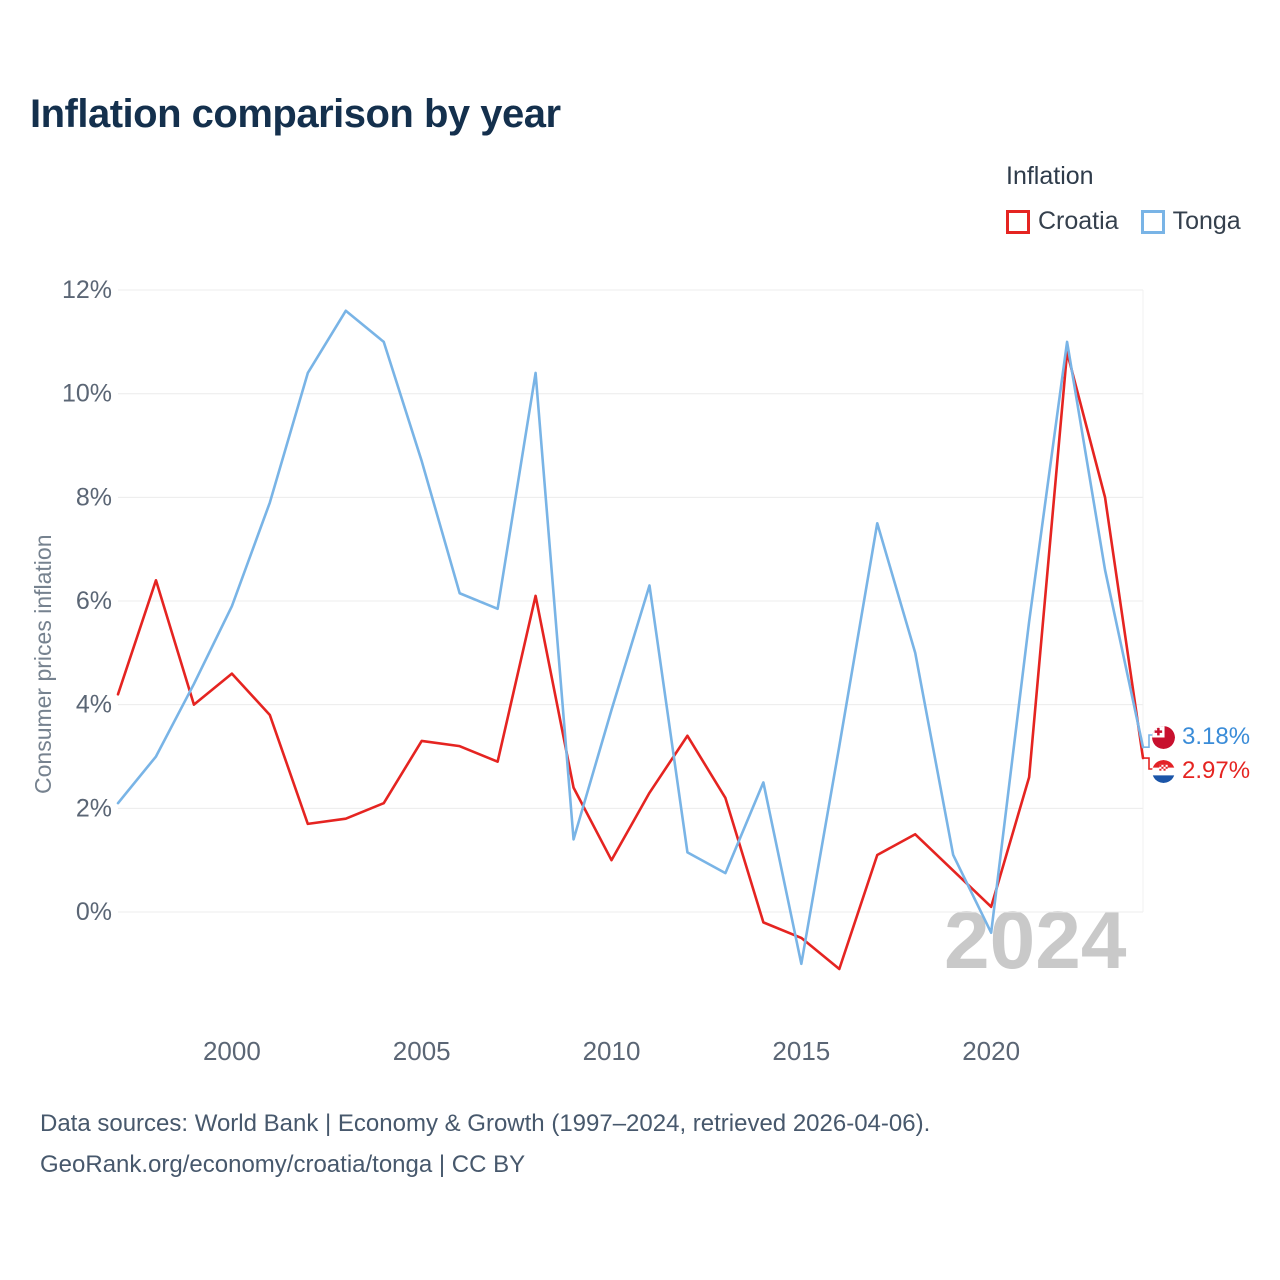 The image size is (1280, 1280). Describe the element at coordinates (1123, 221) in the screenshot. I see `legend-items: Croatia Tonga` at that location.